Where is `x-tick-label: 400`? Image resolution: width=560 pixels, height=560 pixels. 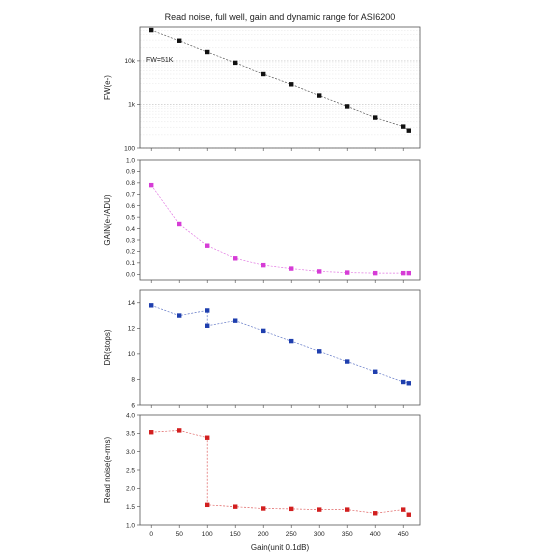
x-tick-label: 400 is located at coordinates (375, 534).